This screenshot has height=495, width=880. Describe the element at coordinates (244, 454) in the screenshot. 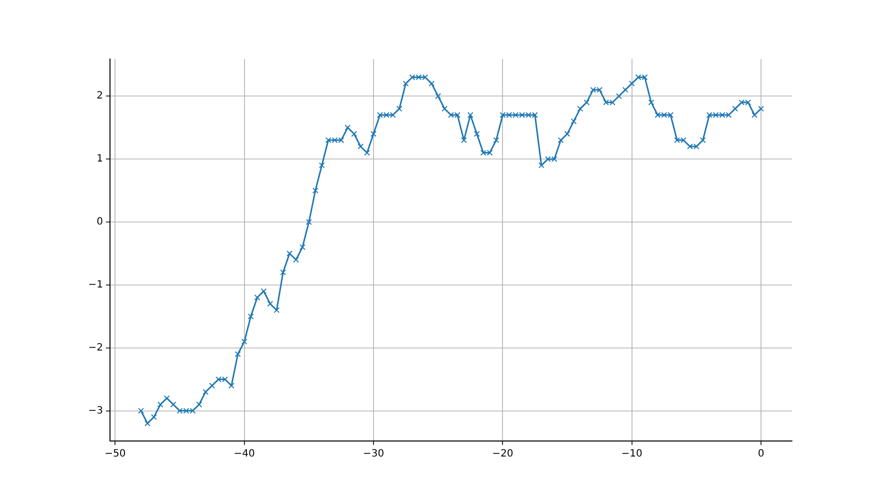

I see `x-tick-label: −40` at that location.